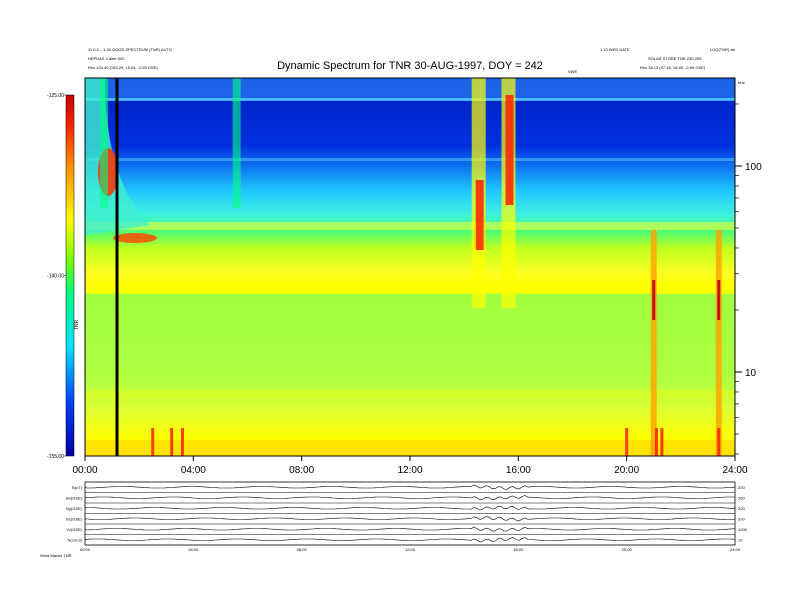  I want to click on mini-x-tick-label: 16:00, so click(518, 549).